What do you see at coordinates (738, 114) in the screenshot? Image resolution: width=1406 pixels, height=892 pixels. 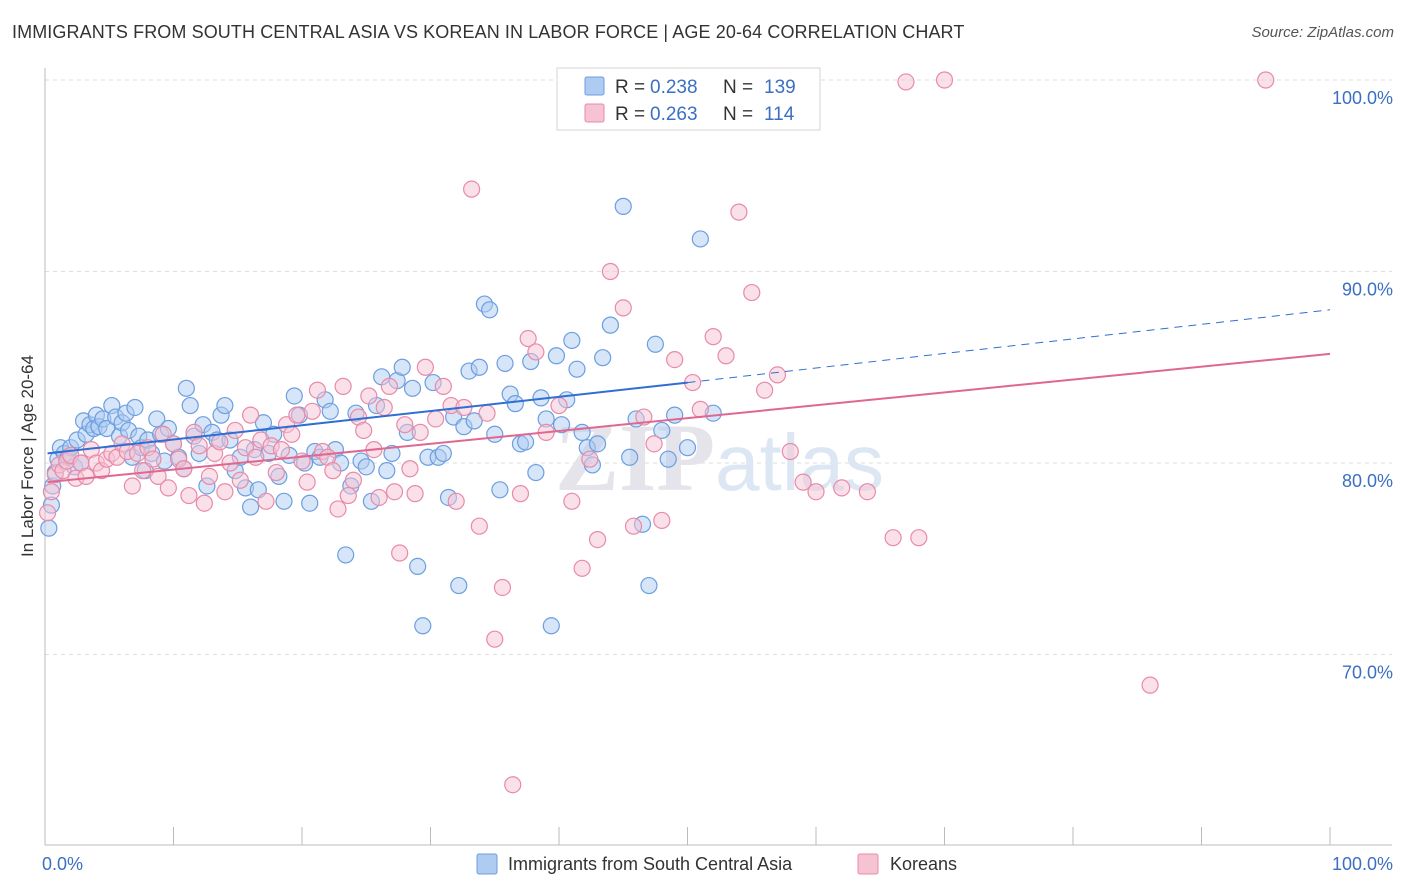 I see `legend-n-label: N =` at bounding box center [738, 114].